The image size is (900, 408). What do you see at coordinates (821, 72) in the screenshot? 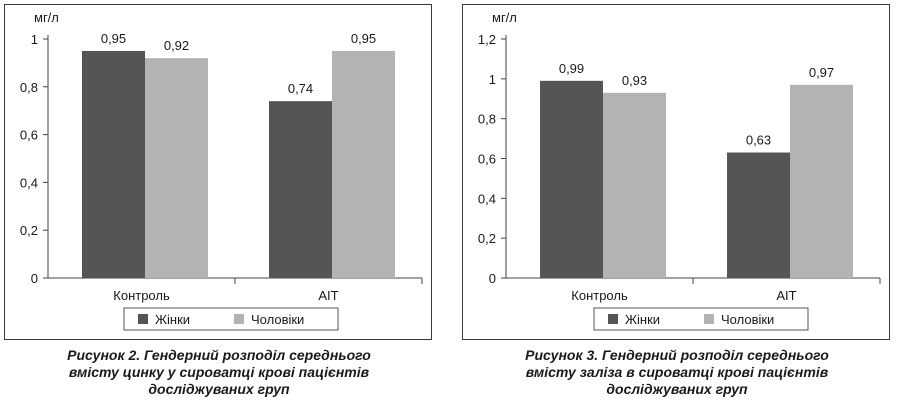
I see `data-label: 0,97` at bounding box center [821, 72].